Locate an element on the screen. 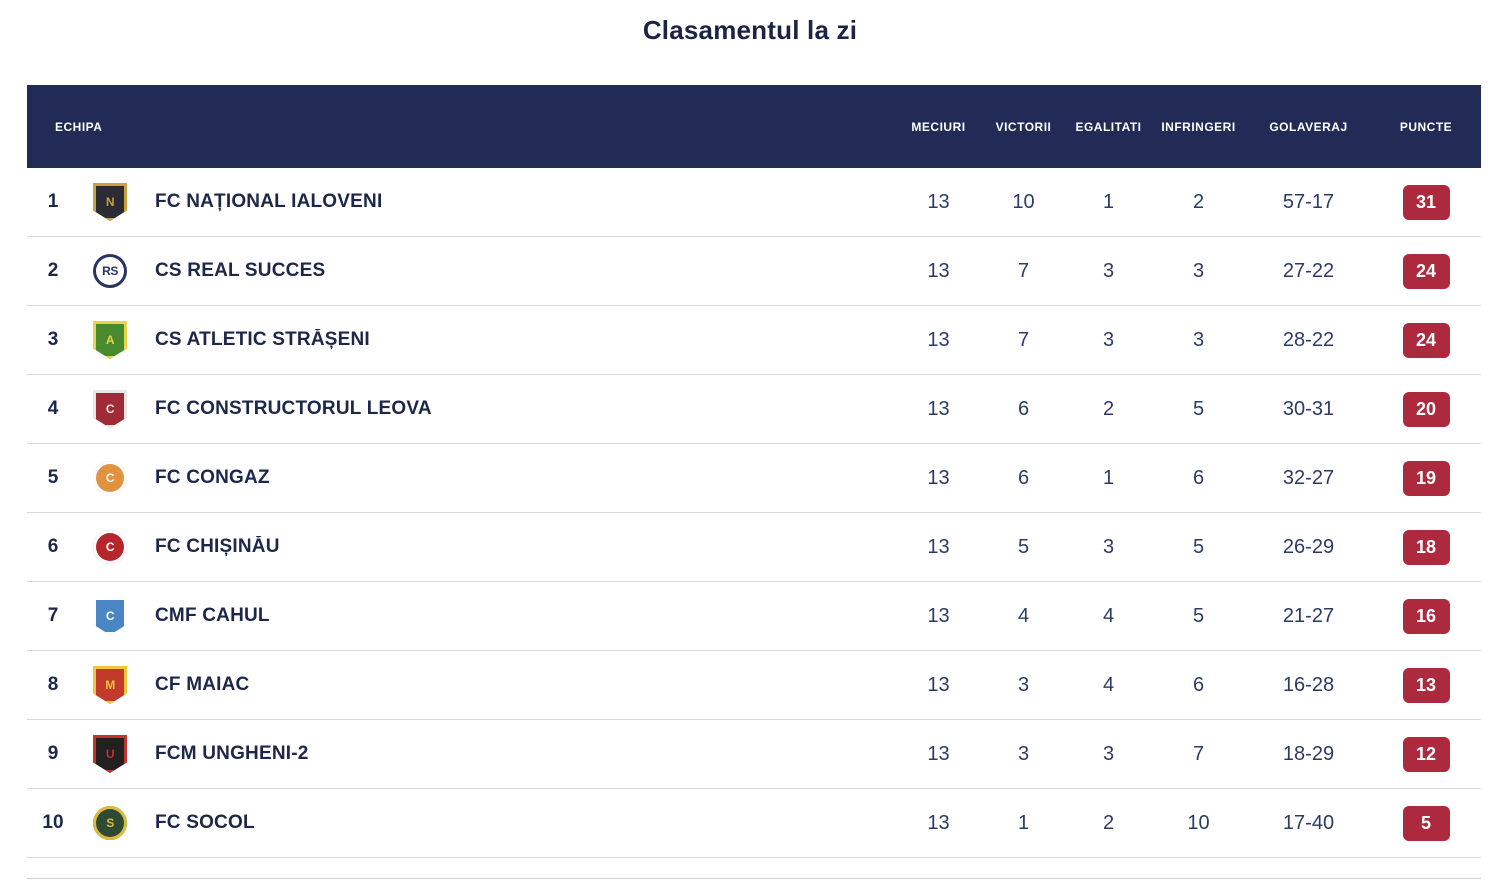 The image size is (1500, 886). team-crest-icon: S is located at coordinates (110, 823).